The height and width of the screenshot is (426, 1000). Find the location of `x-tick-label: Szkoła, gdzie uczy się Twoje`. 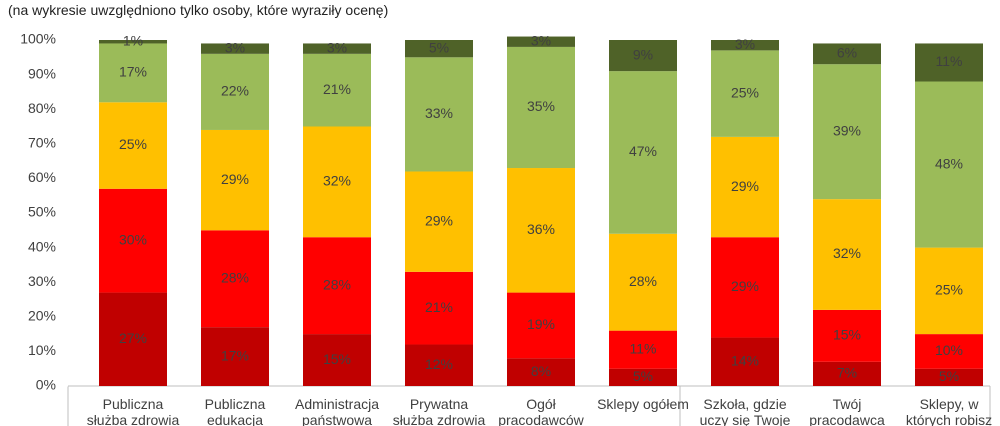

x-tick-label: Szkoła, gdzie uczy się Twoje is located at coordinates (745, 411).